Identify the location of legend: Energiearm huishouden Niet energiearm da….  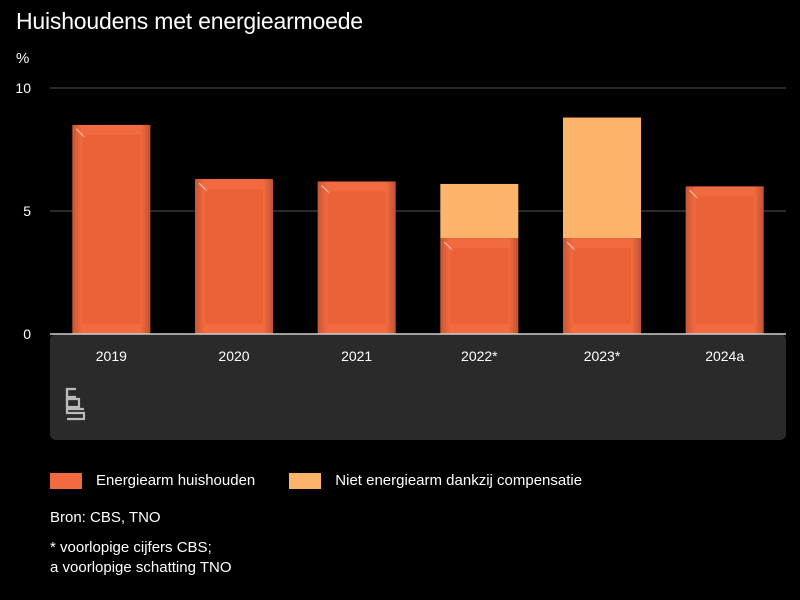
(333, 480).